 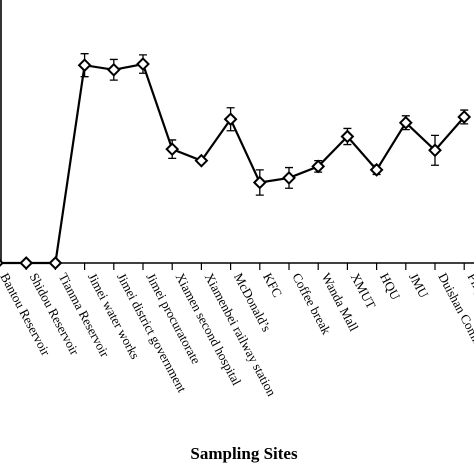 What do you see at coordinates (390, 286) in the screenshot?
I see `x-tick-label: HQU` at bounding box center [390, 286].